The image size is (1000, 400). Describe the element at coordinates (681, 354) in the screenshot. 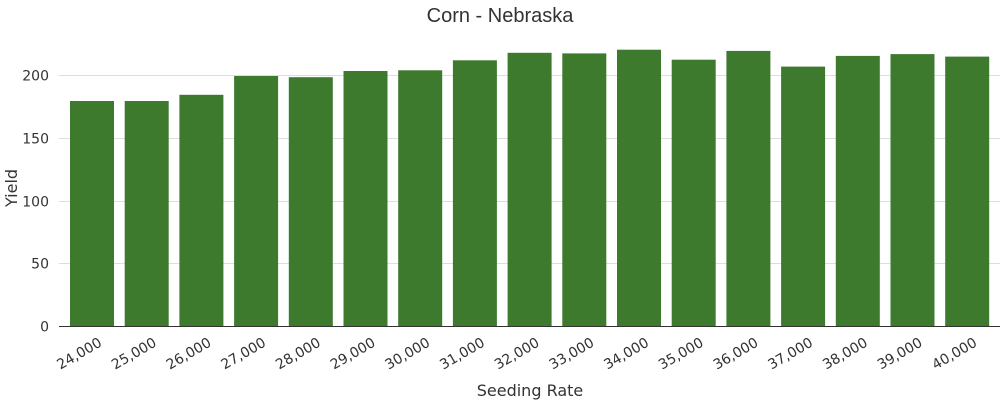

I see `x-tick-label: 35,000` at that location.